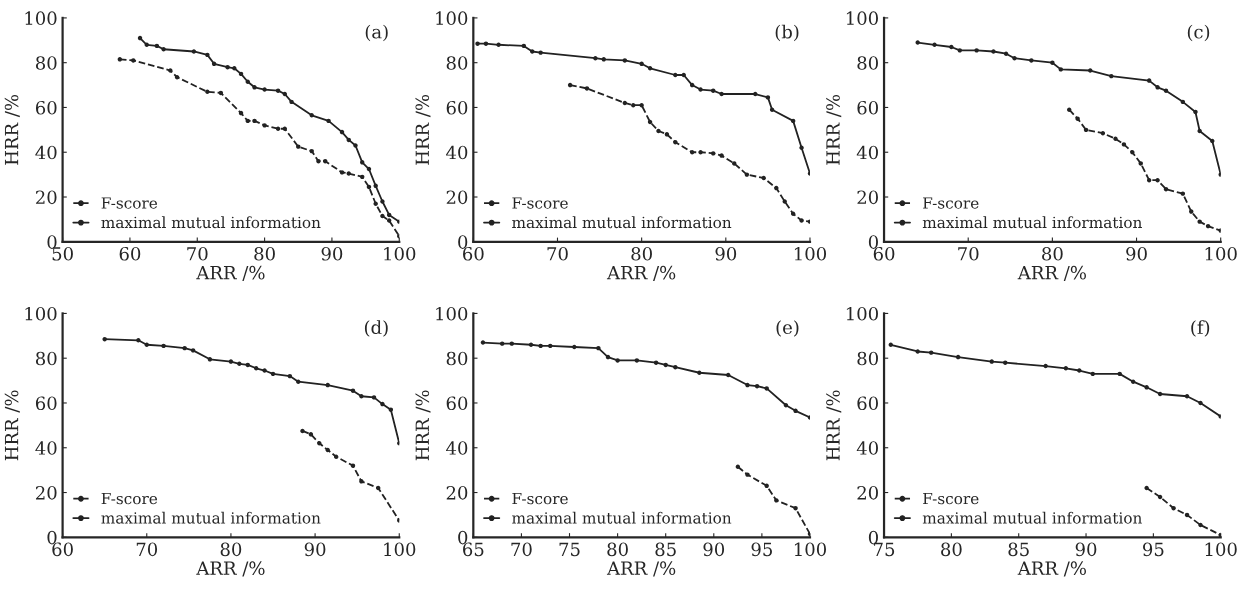  Describe the element at coordinates (1198, 33) in the screenshot. I see `annotation: (c)` at that location.